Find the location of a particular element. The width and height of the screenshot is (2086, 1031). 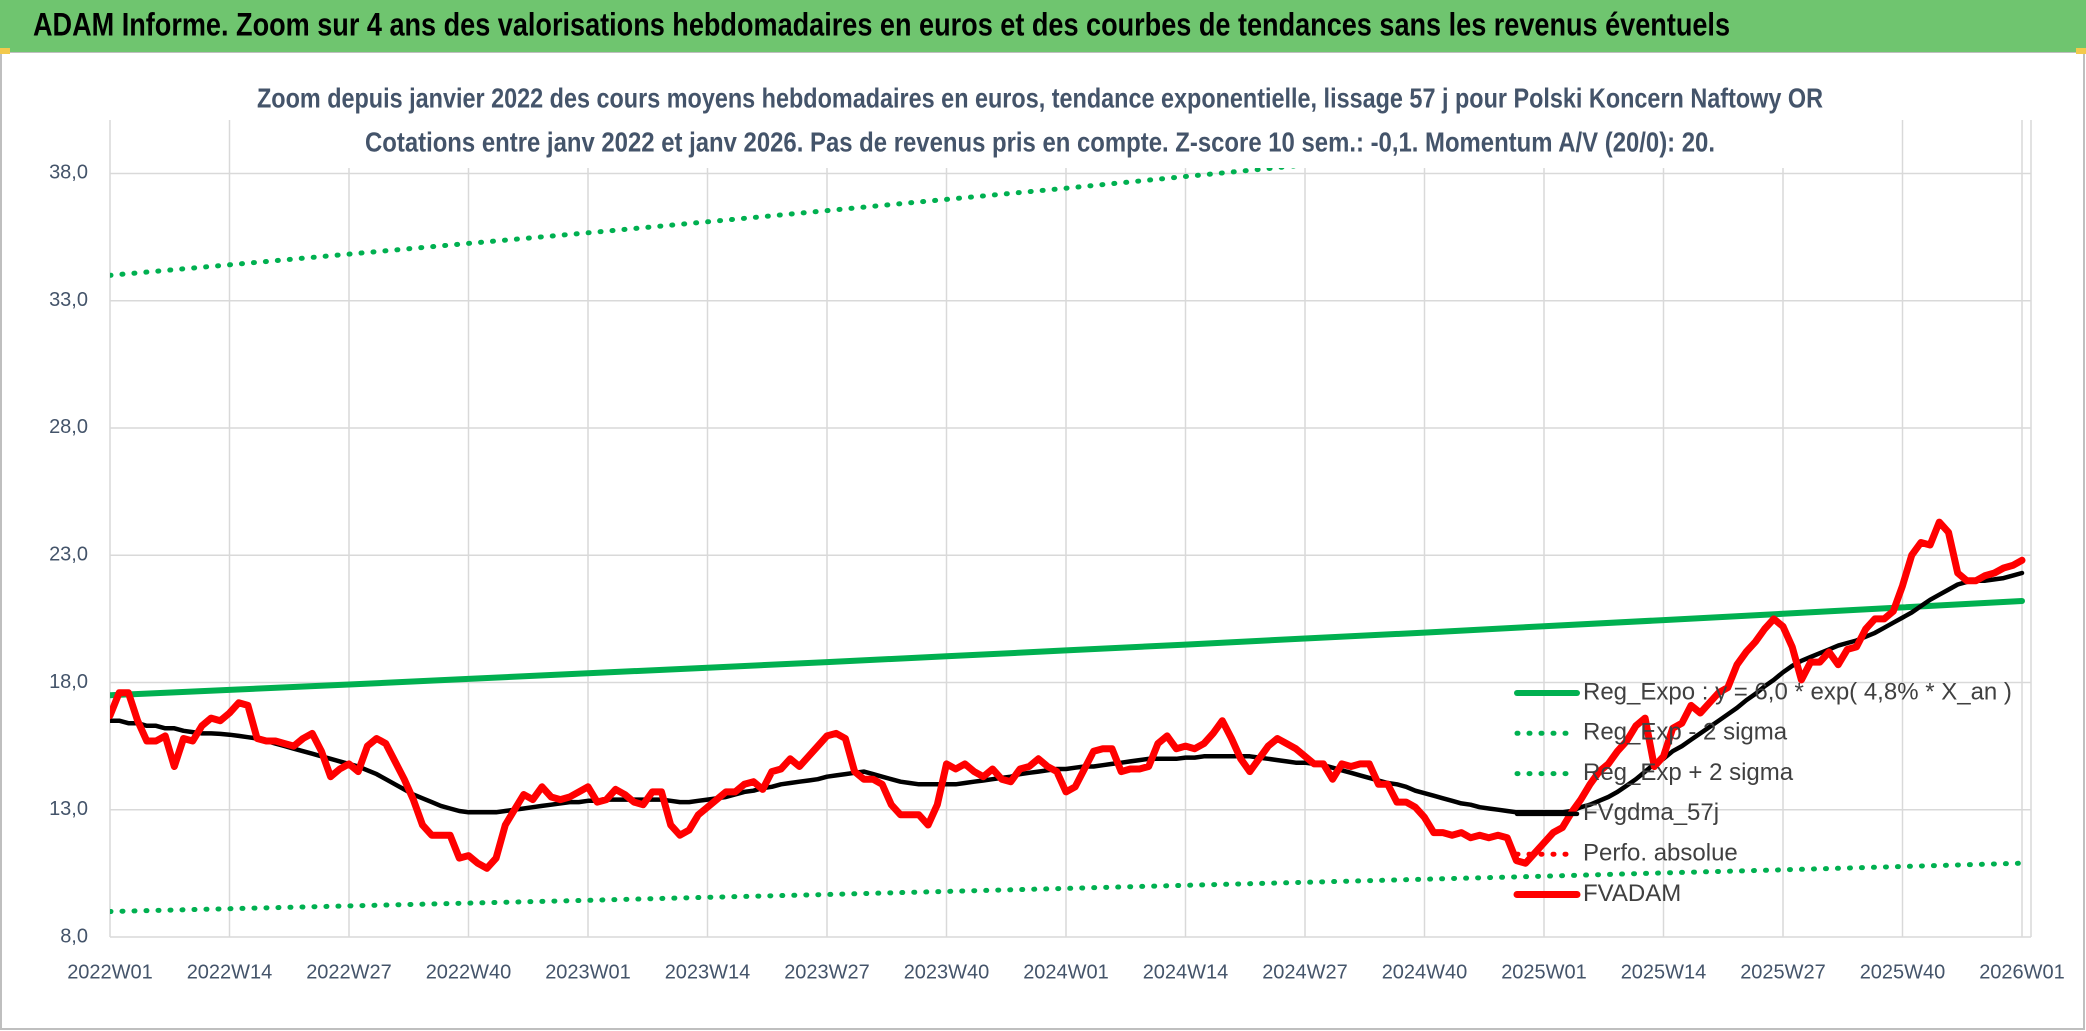

legend-label: Reg_Expo : y = 6,0 * exp( 4,8% * X_an ) is located at coordinates (1797, 691).